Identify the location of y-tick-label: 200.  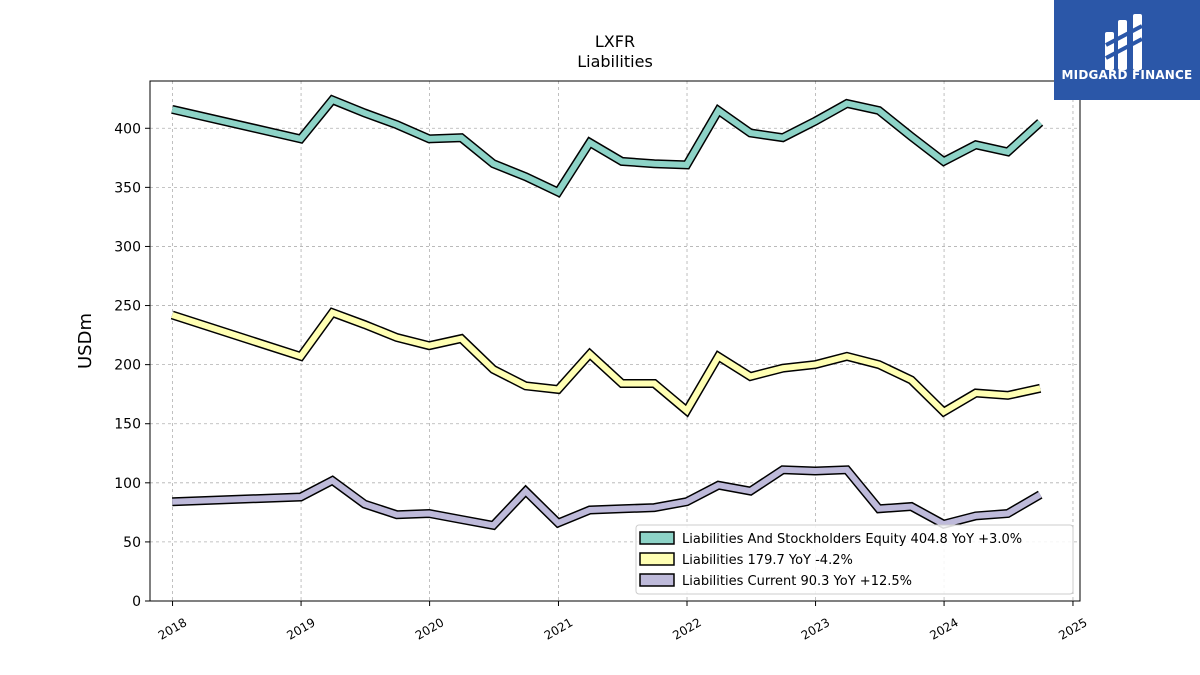
(127, 366).